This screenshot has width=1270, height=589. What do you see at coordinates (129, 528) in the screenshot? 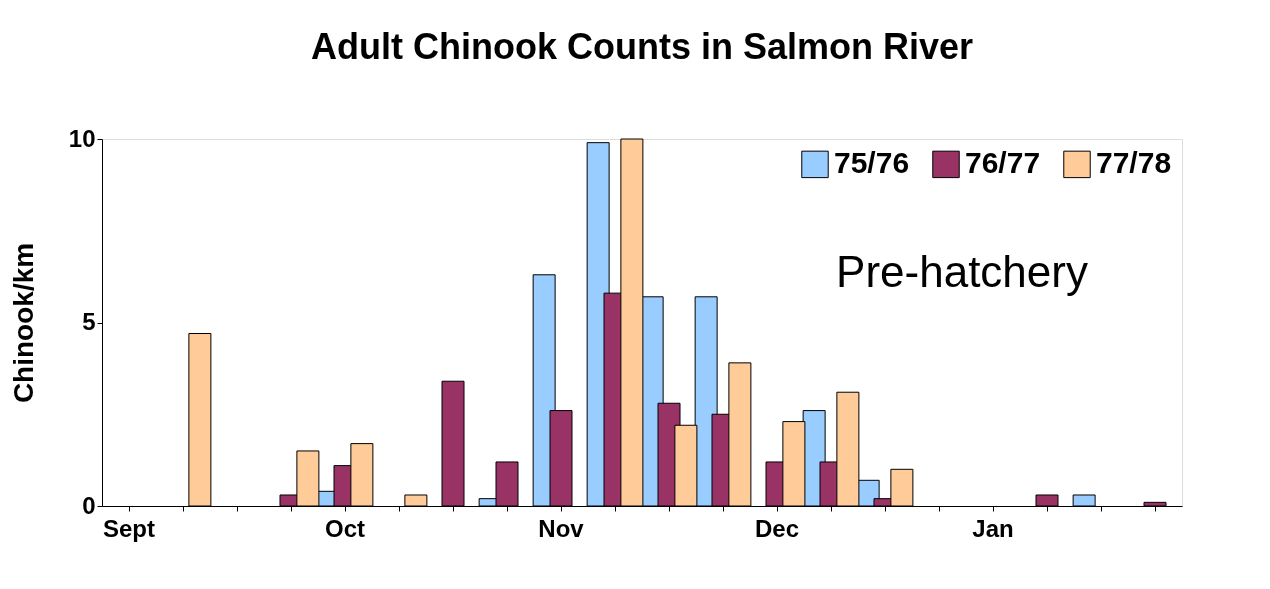
I see `x-tick-label: Sept` at bounding box center [129, 528].